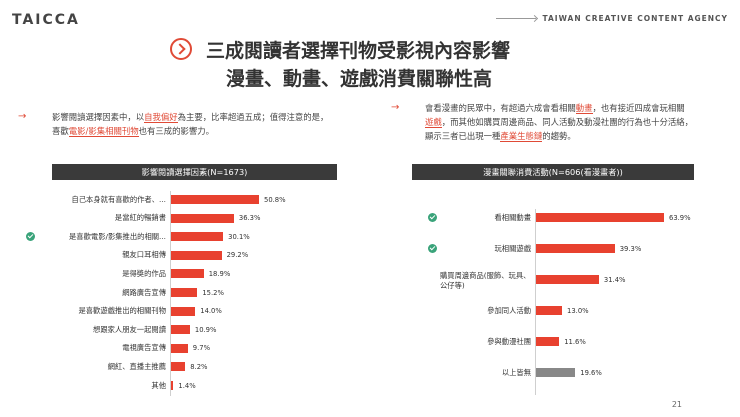 Image resolution: width=740 pixels, height=417 pixels. I want to click on bar-value: 36.3%, so click(249, 218).